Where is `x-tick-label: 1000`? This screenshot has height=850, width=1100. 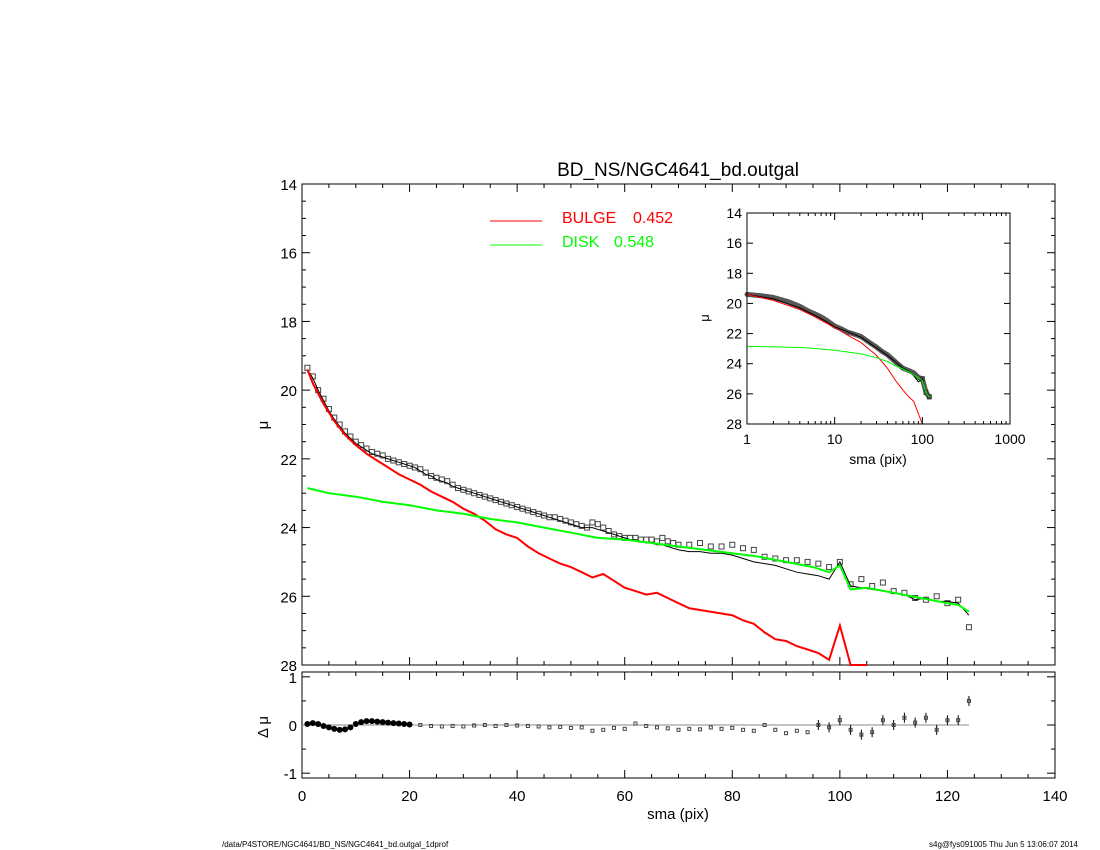
x-tick-label: 1000 is located at coordinates (1009, 439).